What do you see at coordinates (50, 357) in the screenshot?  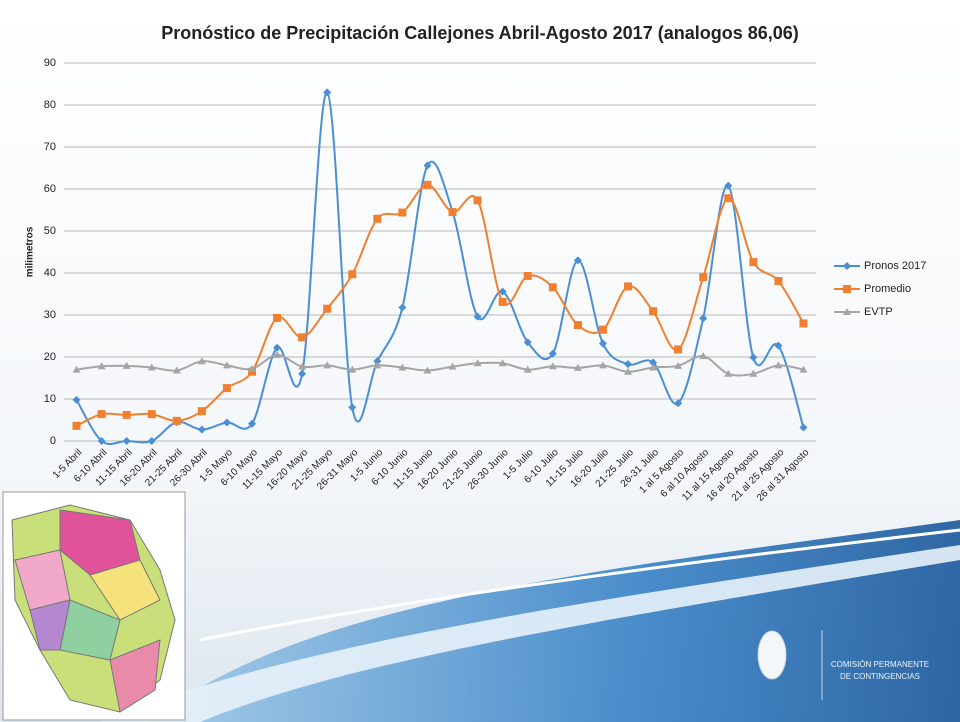 I see `y-tick-label: 20` at bounding box center [50, 357].